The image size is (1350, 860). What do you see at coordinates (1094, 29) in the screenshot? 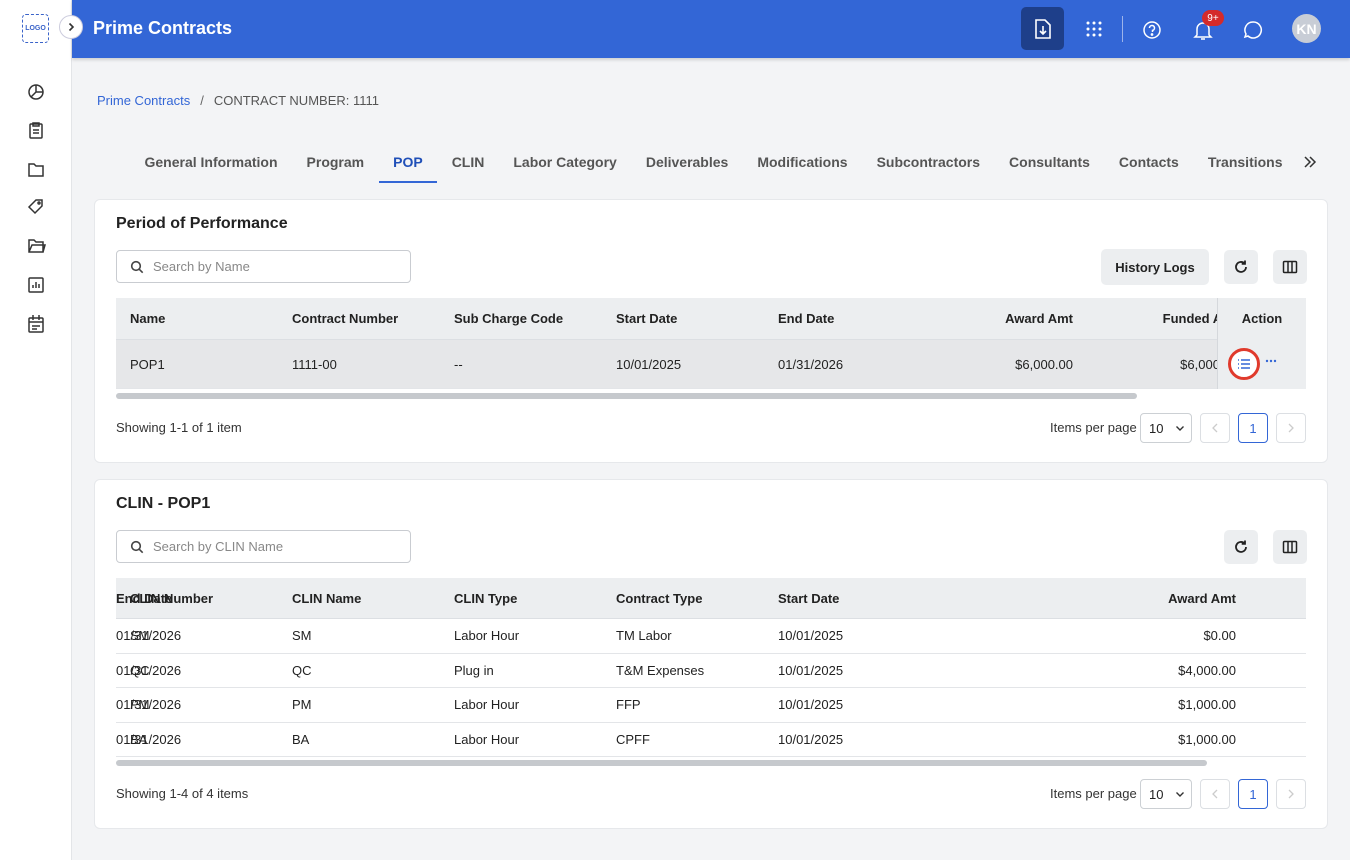
I see `apps-icon` at bounding box center [1094, 29].